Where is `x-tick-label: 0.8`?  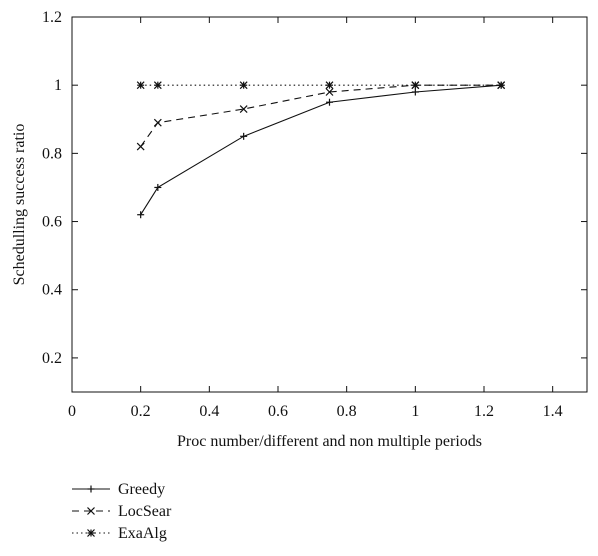
x-tick-label: 0.8 is located at coordinates (347, 411).